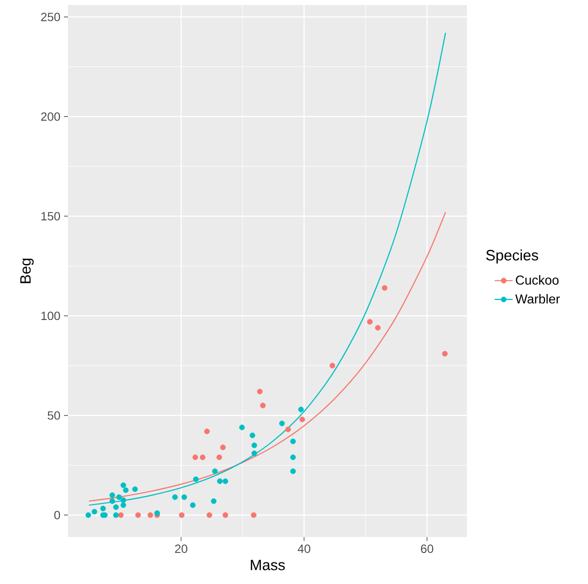 This screenshot has width=588, height=584. What do you see at coordinates (427, 548) in the screenshot?
I see `x-tick-label: 60` at bounding box center [427, 548].